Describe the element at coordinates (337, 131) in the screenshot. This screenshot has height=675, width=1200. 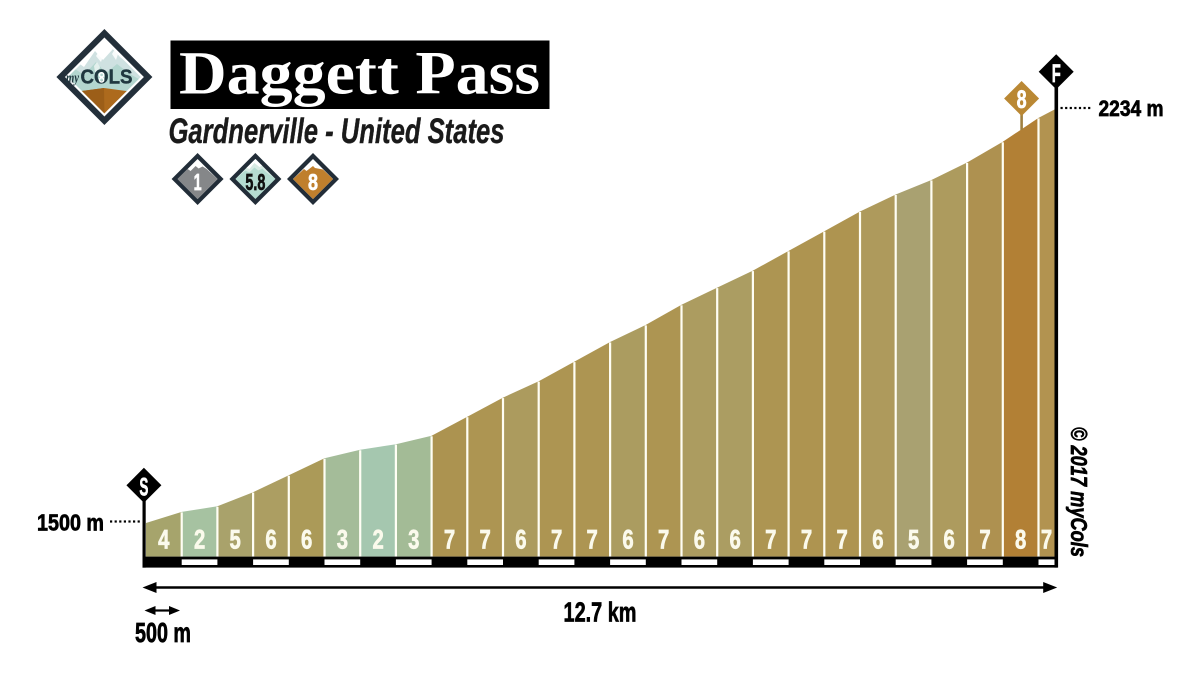
I see `svg-text: Gardnerville - United States` at that location.